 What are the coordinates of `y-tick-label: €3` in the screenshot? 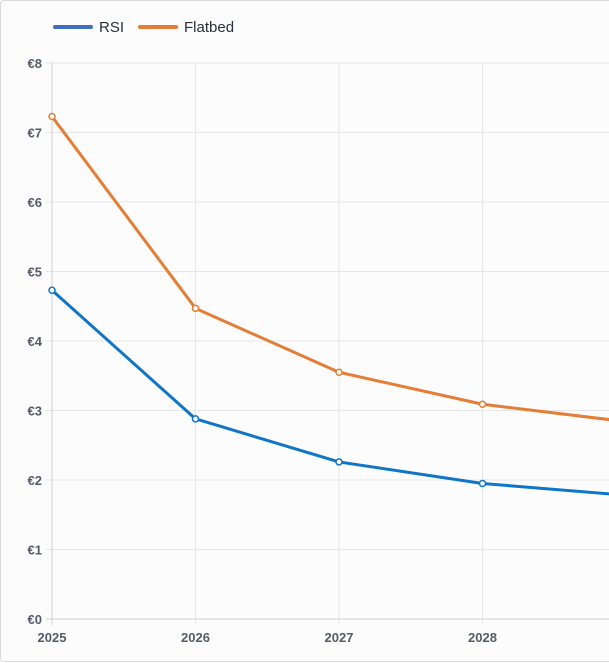 It's located at (35, 411).